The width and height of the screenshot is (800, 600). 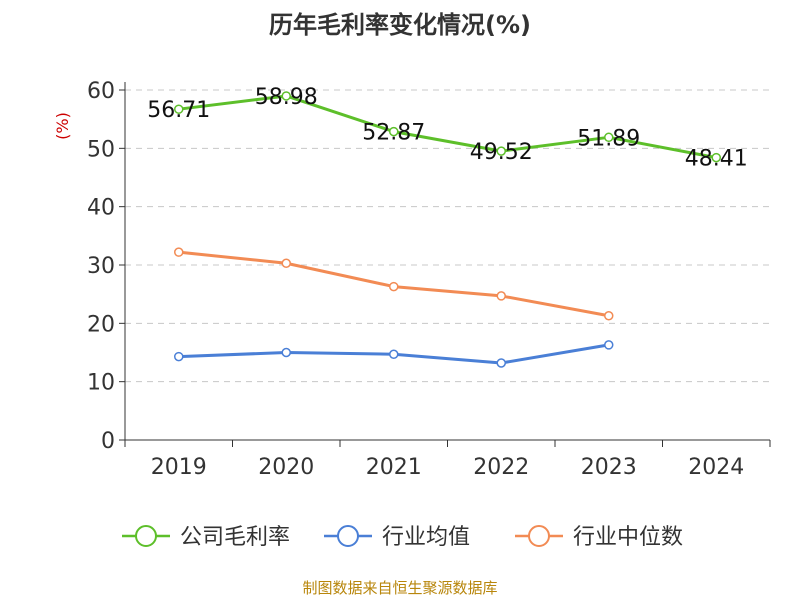 I want to click on legend-item: 行业中位数, so click(x=599, y=537).